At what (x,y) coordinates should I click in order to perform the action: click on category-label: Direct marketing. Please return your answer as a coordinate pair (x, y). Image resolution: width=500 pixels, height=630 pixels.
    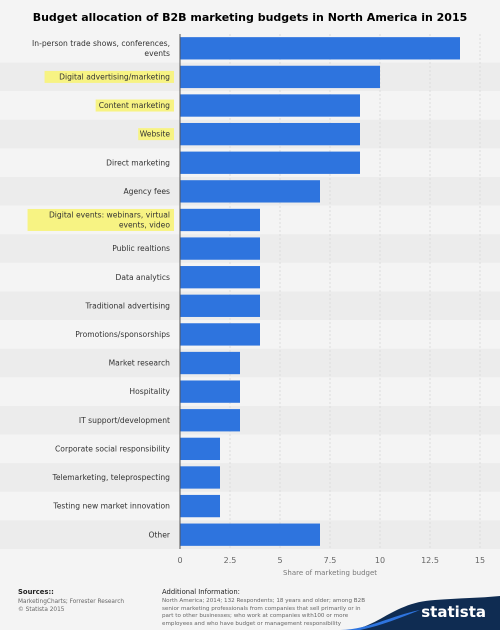
    Looking at the image, I should click on (138, 162).